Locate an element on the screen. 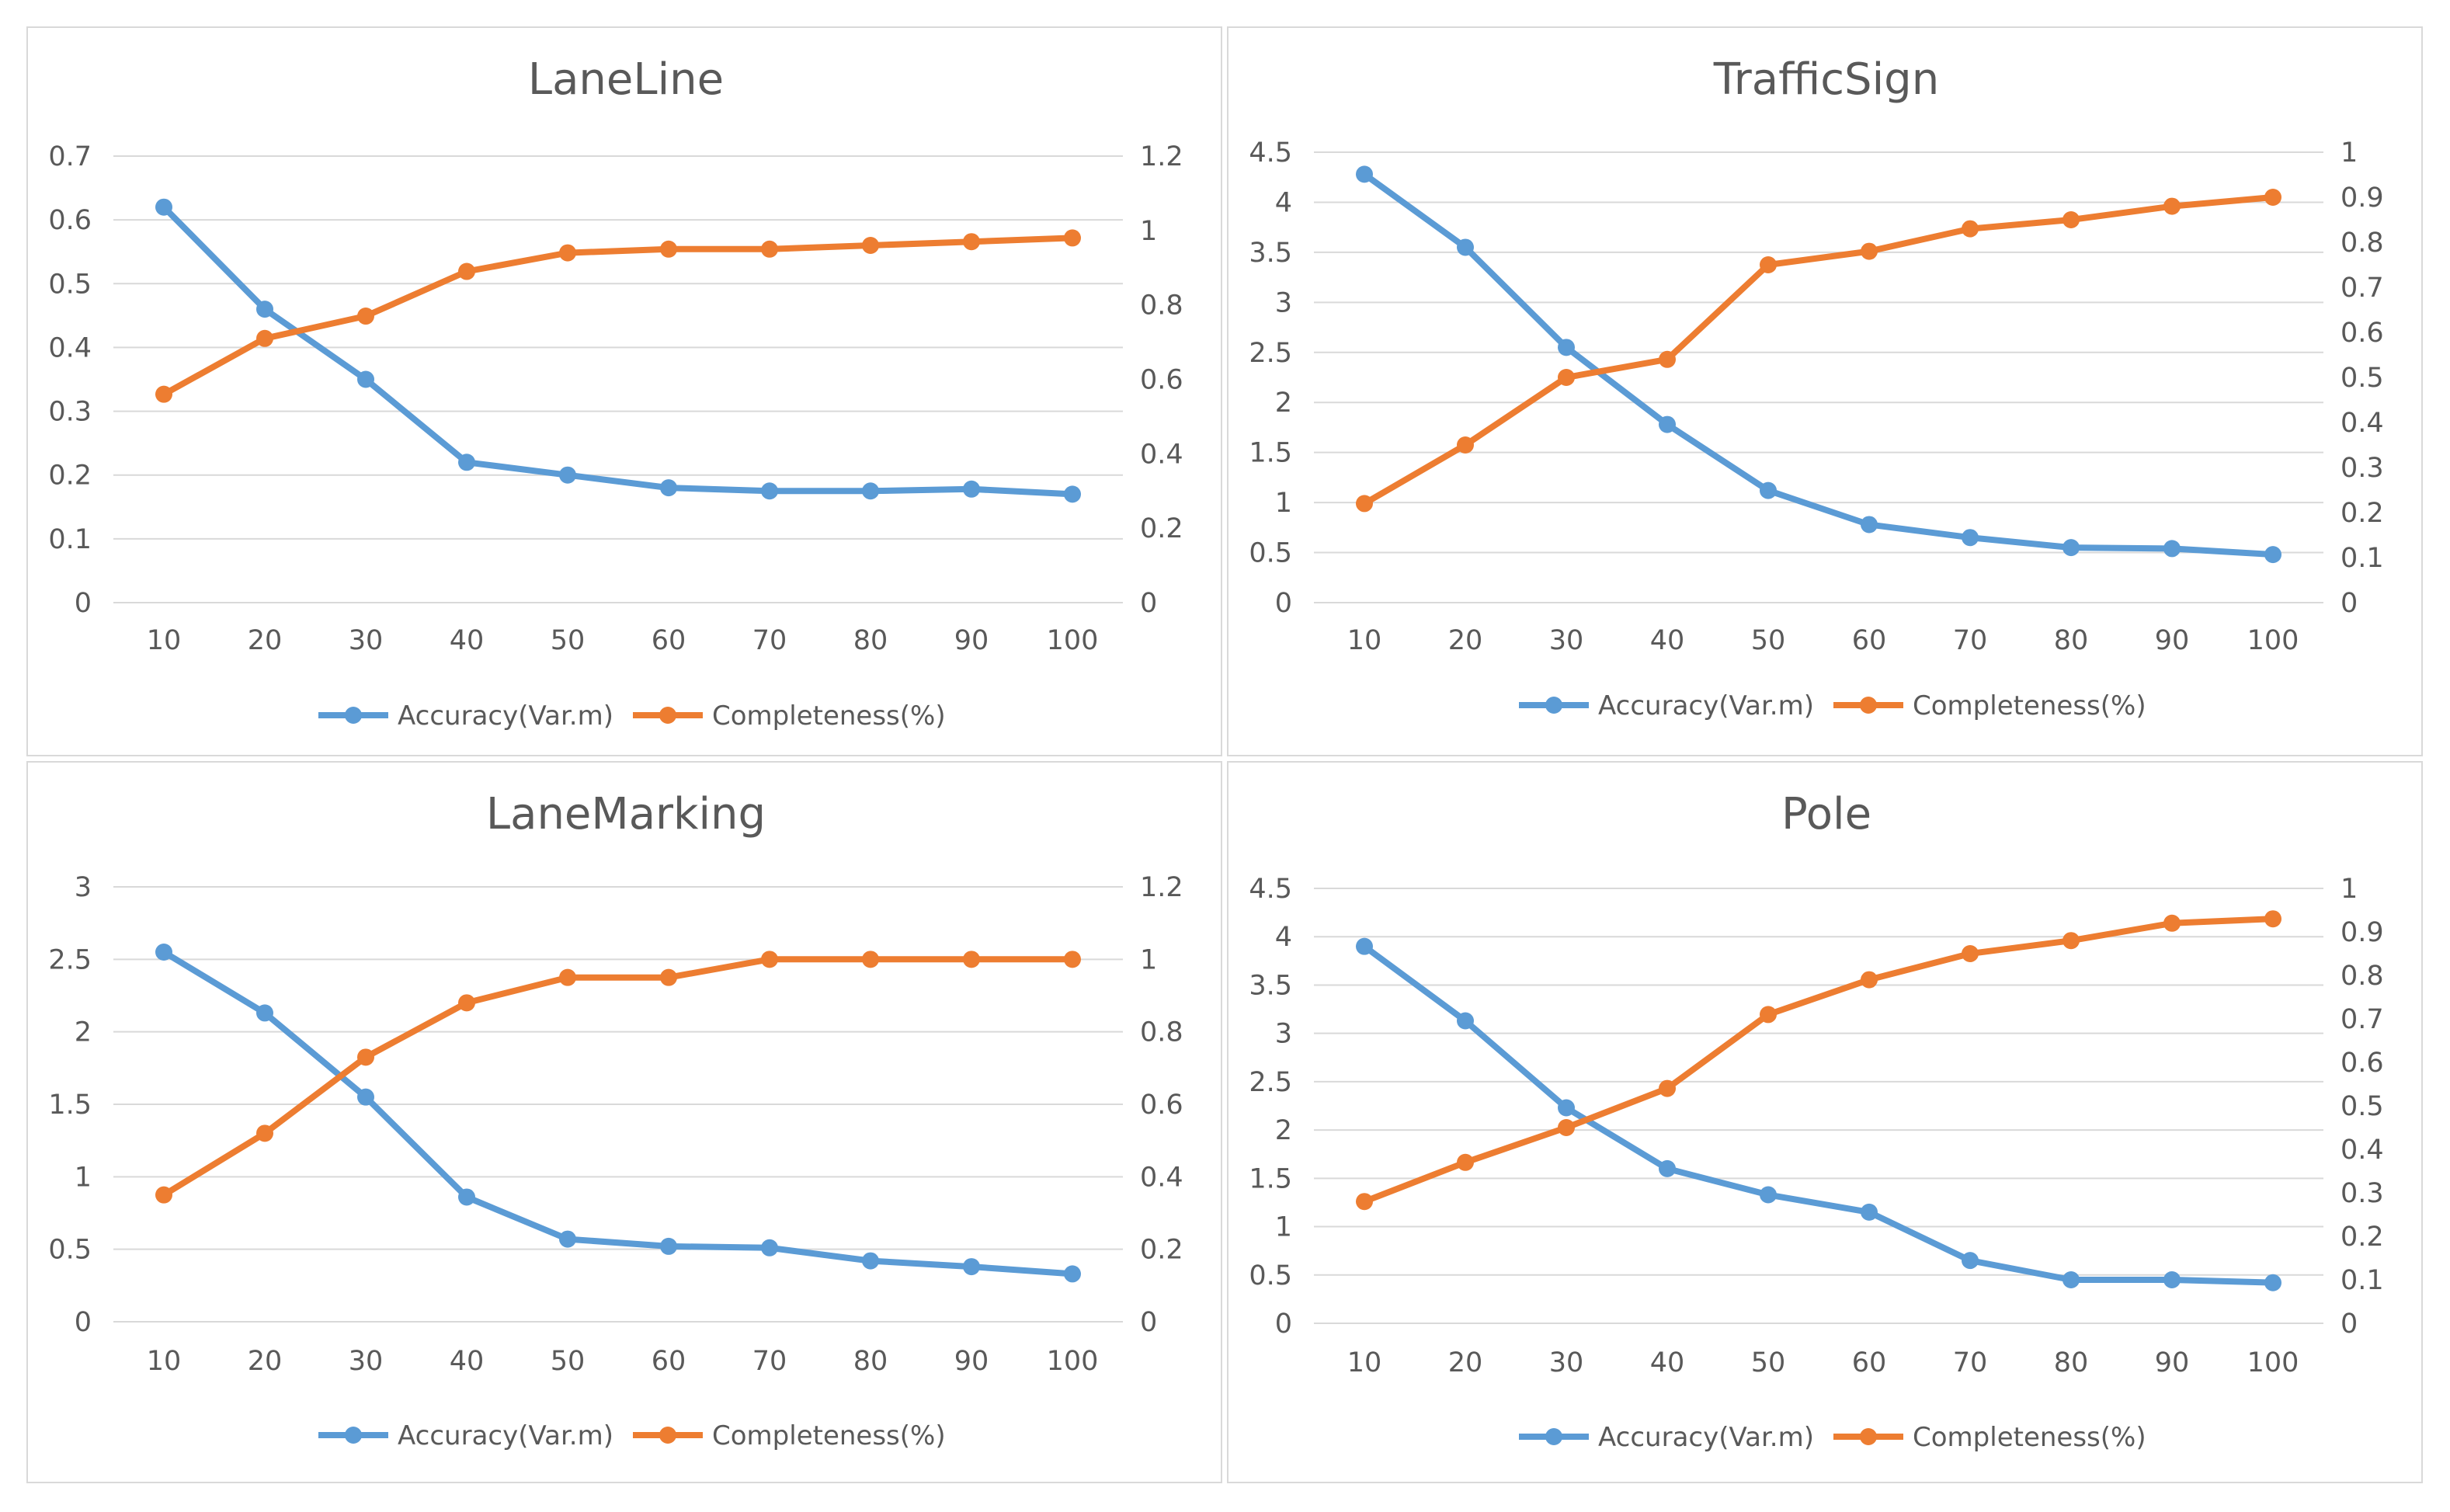 The height and width of the screenshot is (1512, 2450). y-right-tick-label: 0.3 is located at coordinates (2362, 468).